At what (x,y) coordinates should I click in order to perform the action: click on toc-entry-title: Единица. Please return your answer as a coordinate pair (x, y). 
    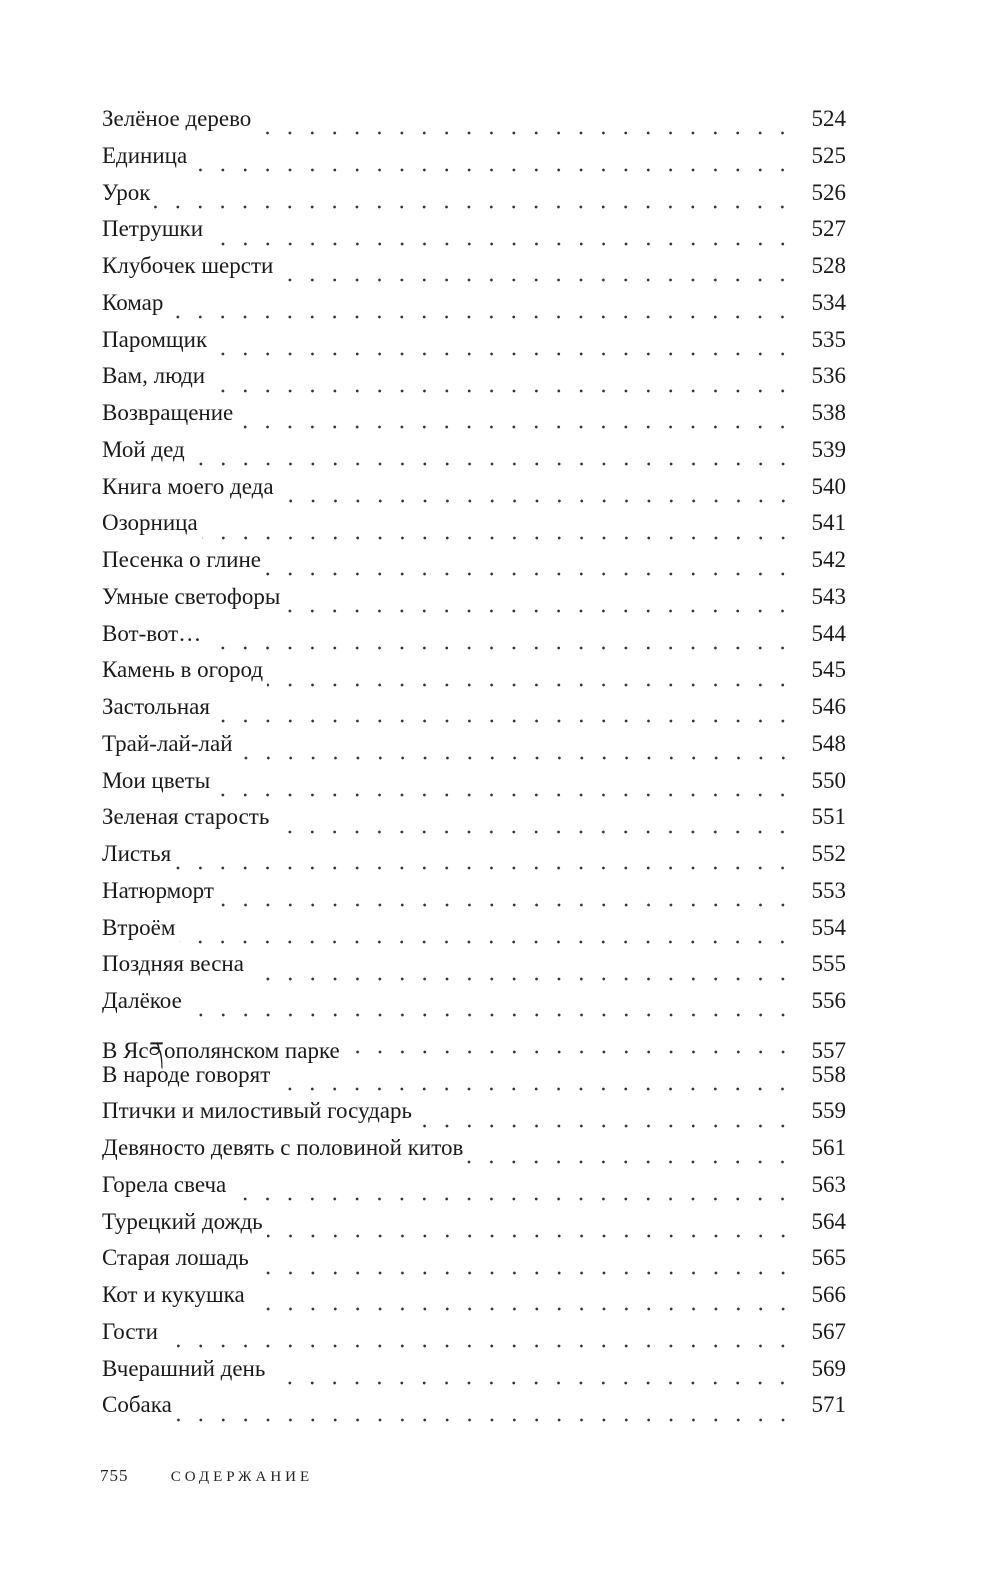
    Looking at the image, I should click on (145, 155).